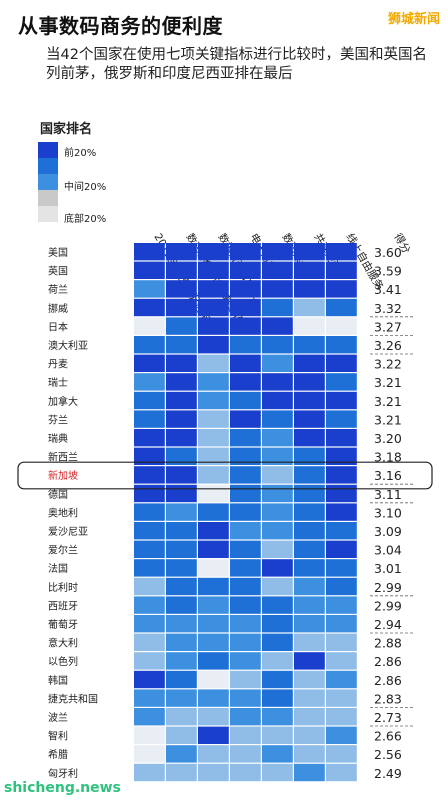  Describe the element at coordinates (58, 365) in the screenshot. I see `row-label: 丹麦` at that location.